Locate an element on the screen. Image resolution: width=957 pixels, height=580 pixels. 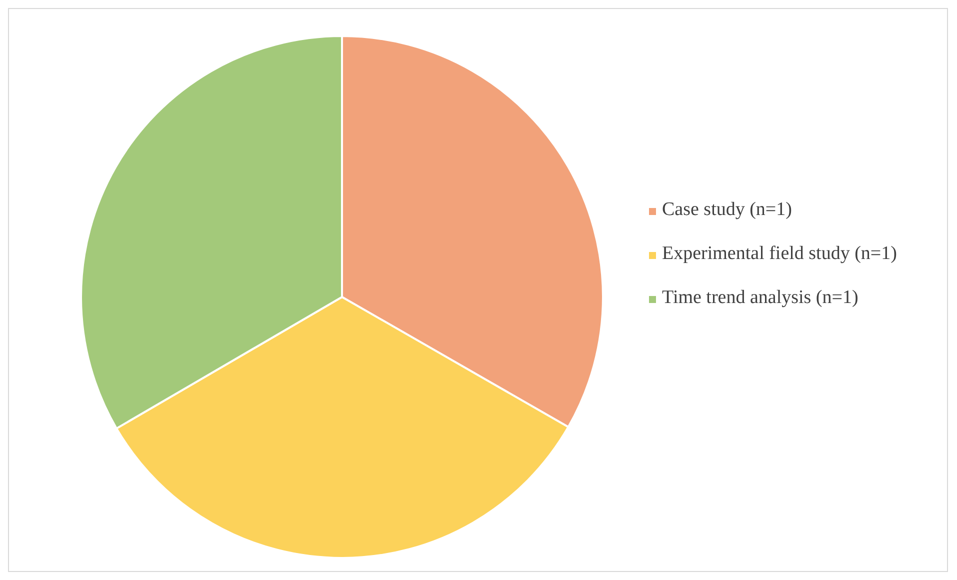
legend-label: Time trend analysis (n=1) is located at coordinates (761, 298).